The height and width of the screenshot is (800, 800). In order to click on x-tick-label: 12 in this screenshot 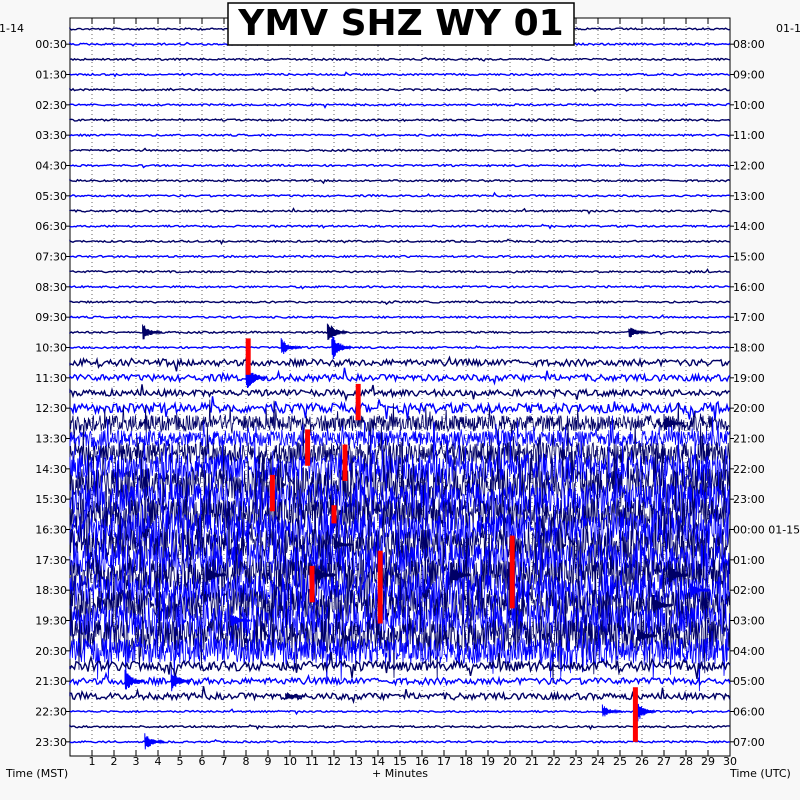, I will do `click(334, 761)`.